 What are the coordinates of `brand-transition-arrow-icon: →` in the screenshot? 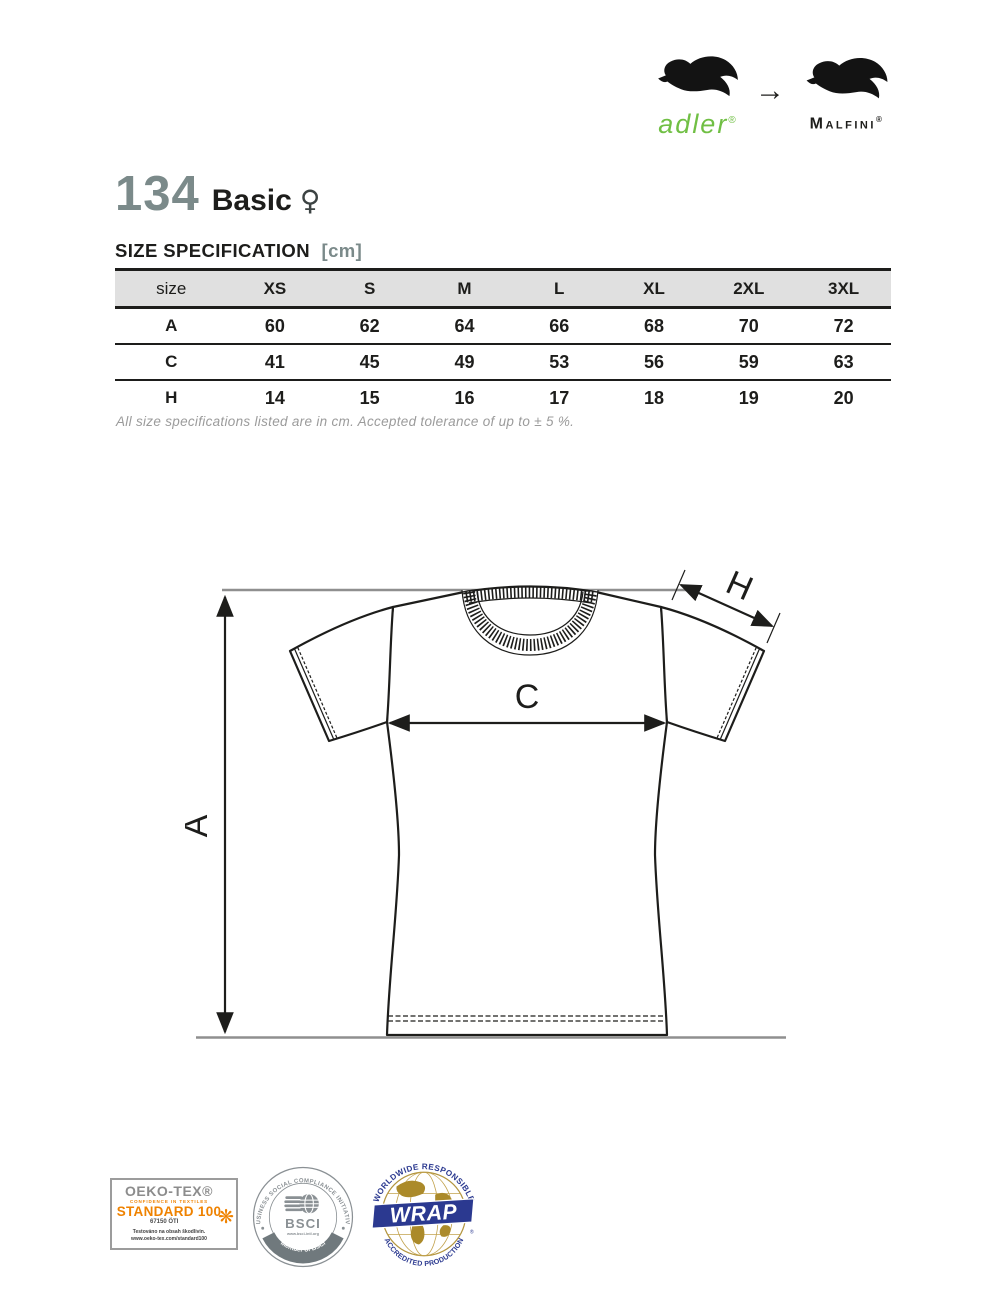 It's located at (770, 90).